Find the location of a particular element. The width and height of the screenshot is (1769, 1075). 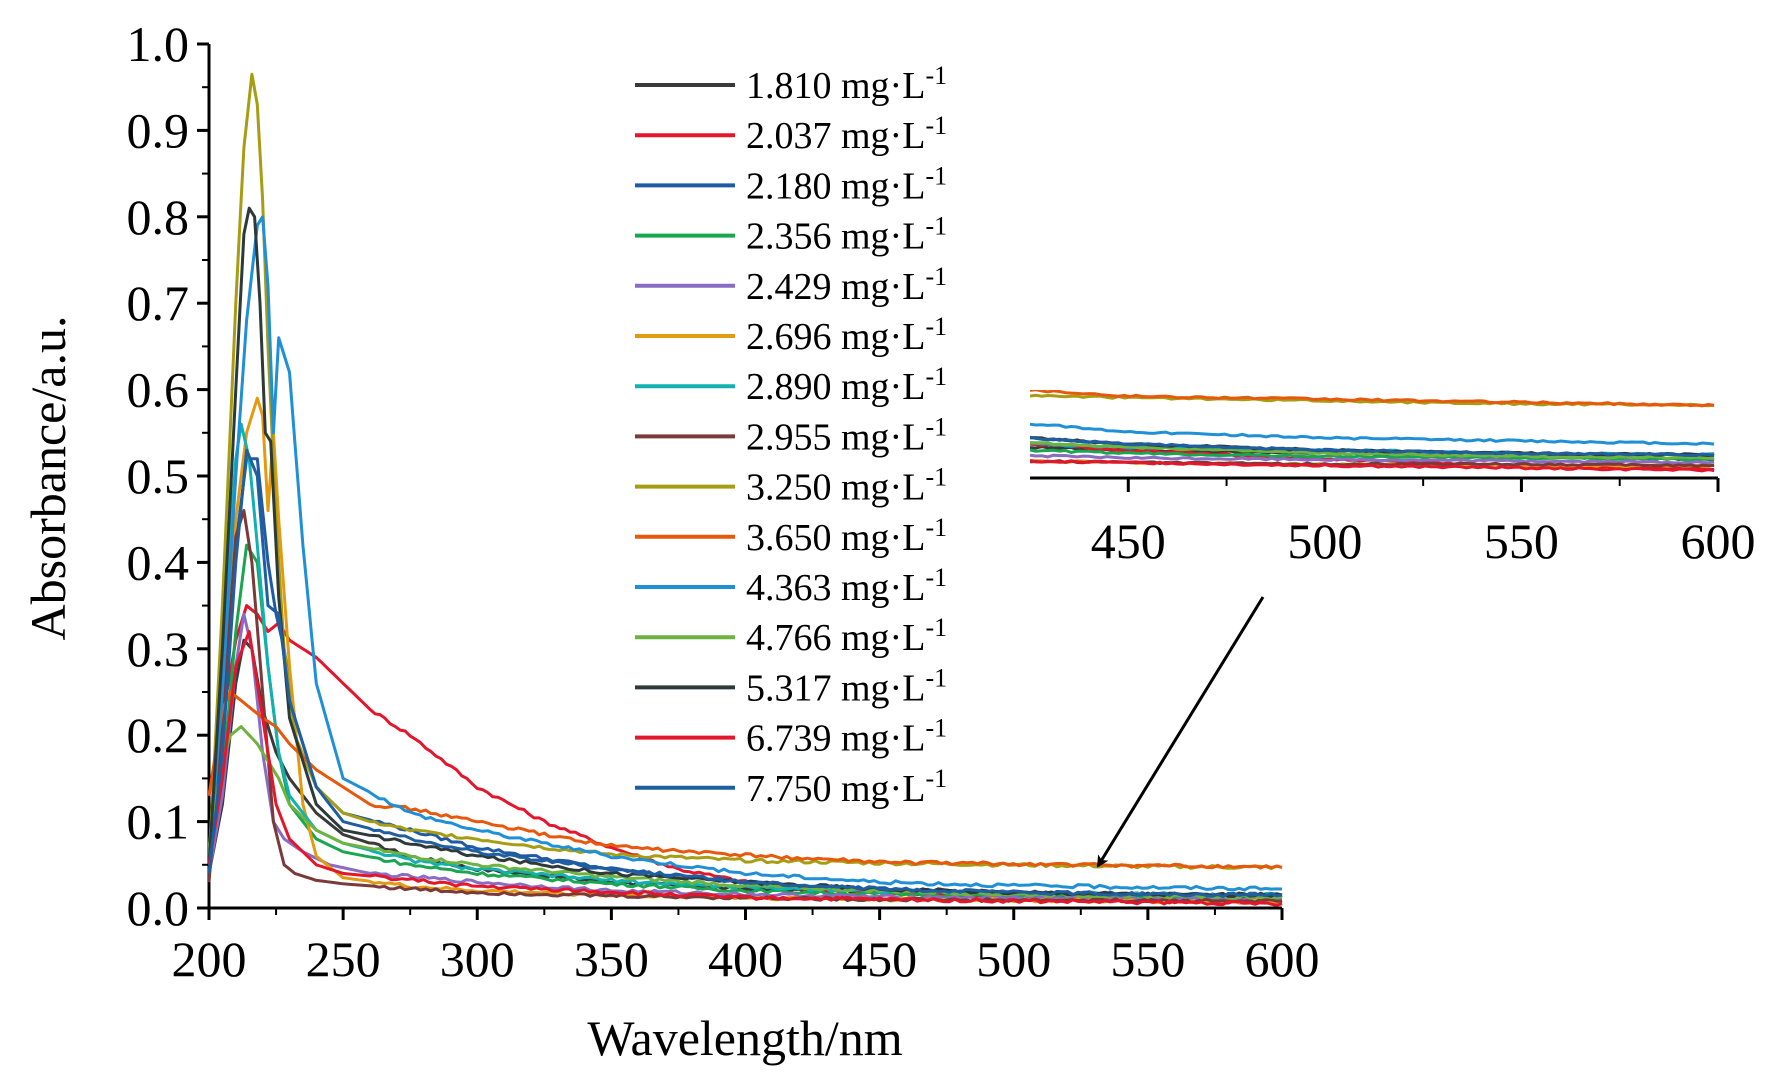

y-tick-label: 0.0 is located at coordinates (158, 908).